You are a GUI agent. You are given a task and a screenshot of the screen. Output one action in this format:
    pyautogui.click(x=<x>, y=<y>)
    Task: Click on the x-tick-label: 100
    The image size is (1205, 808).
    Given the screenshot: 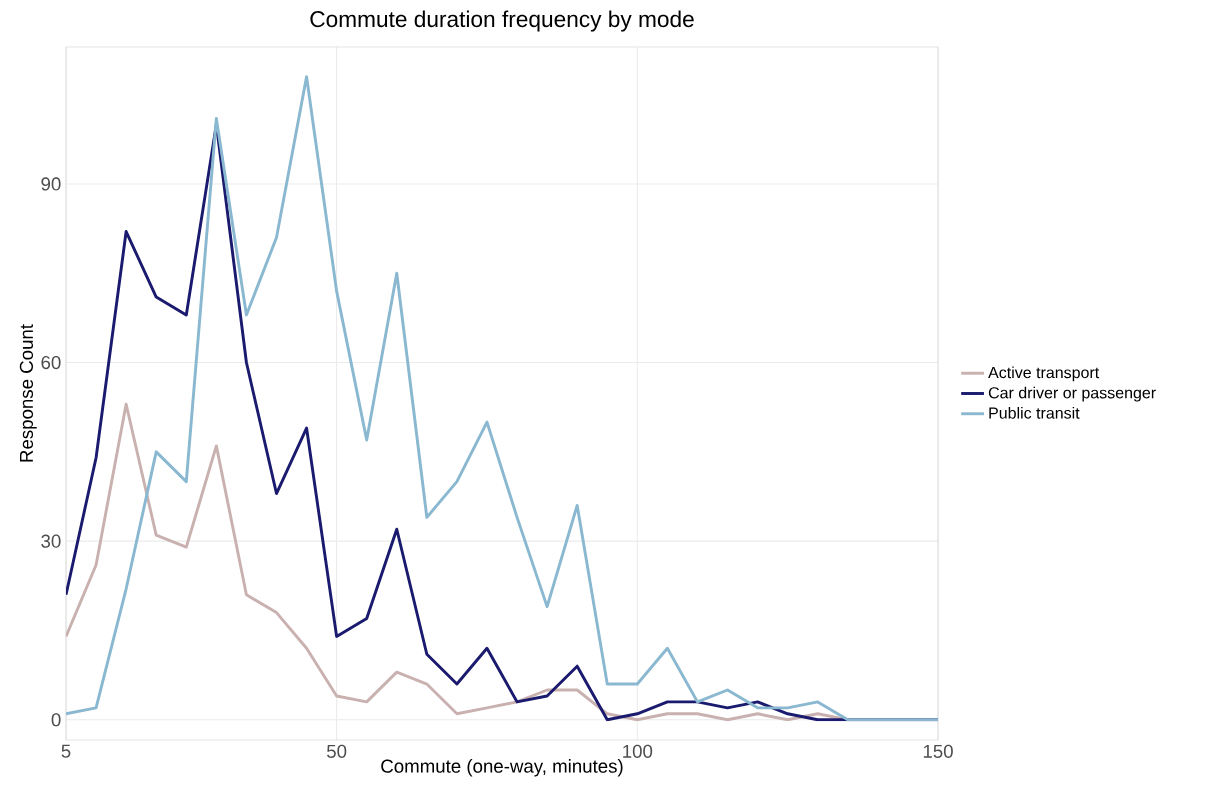 What is the action you would take?
    pyautogui.click(x=638, y=751)
    